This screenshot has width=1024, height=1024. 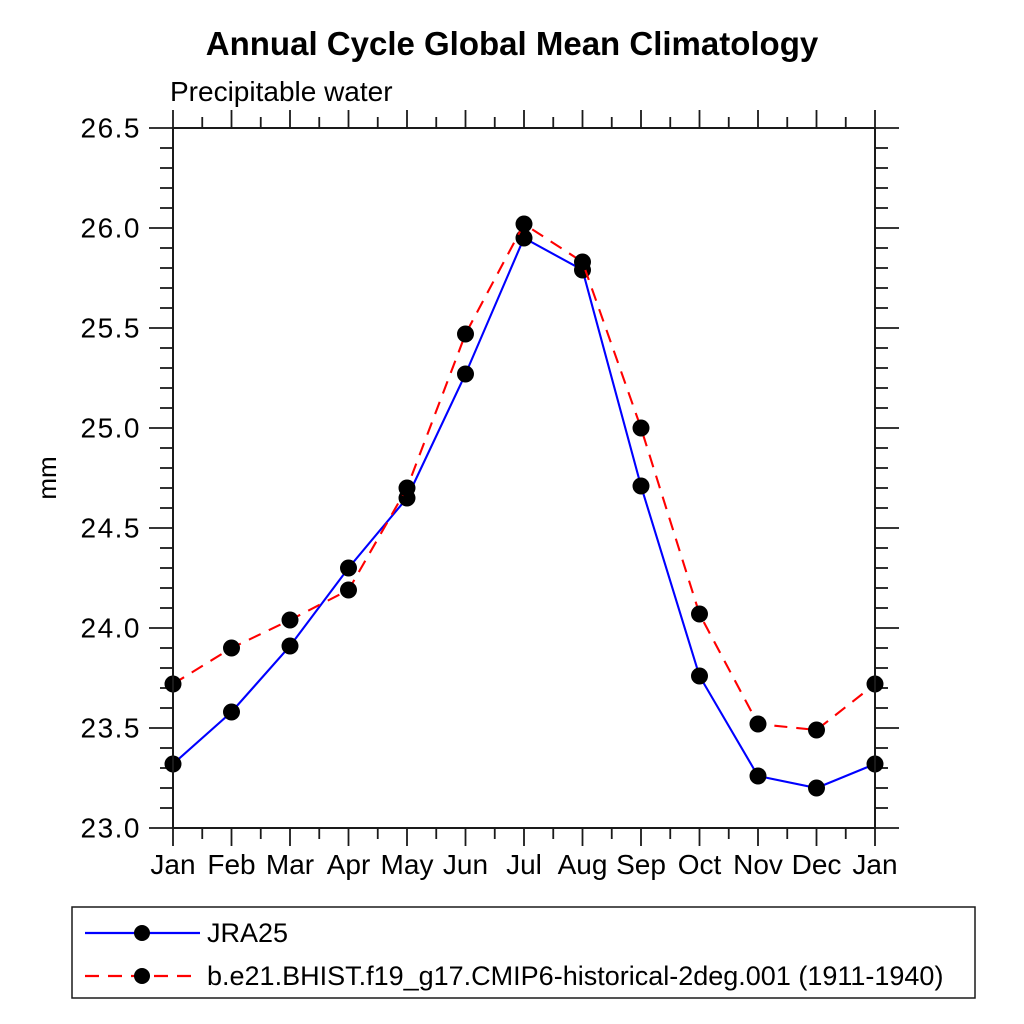 What do you see at coordinates (186, 933) in the screenshot?
I see `legend-item: JRA25` at bounding box center [186, 933].